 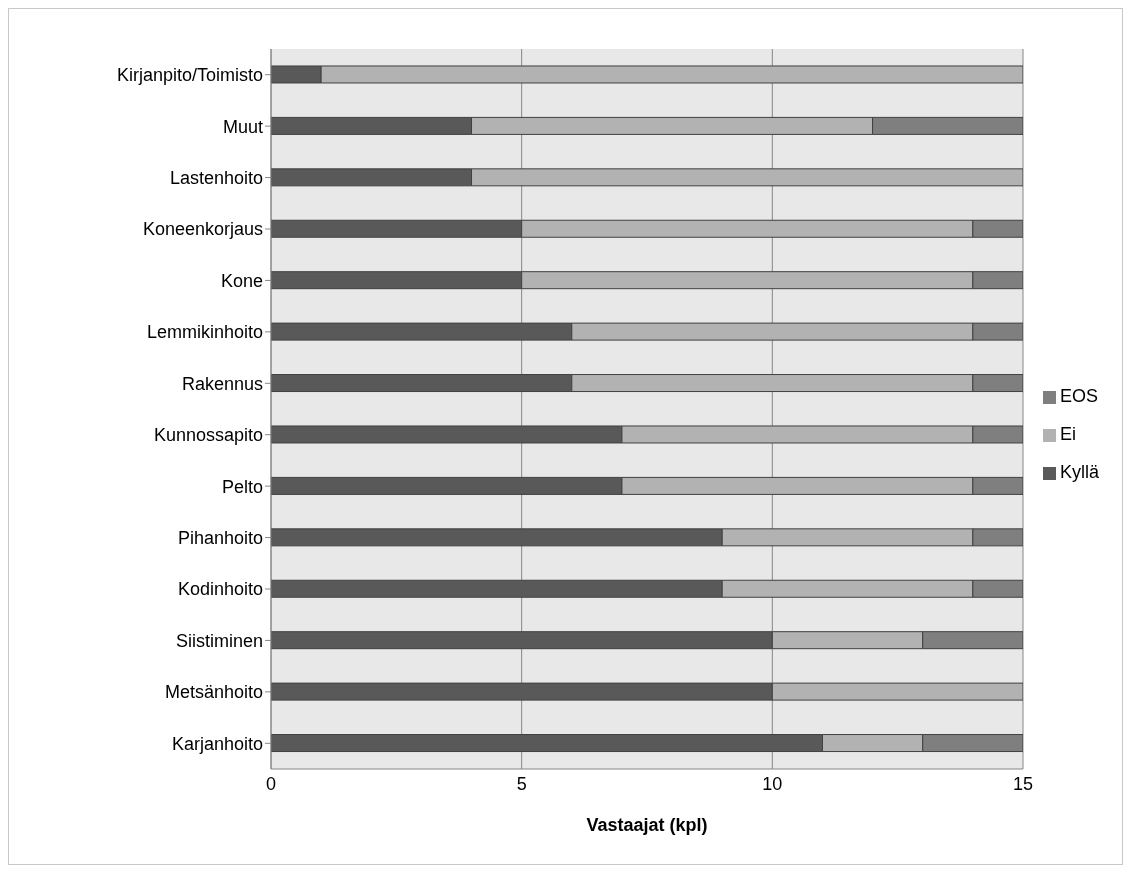 I want to click on y-tick-label: Kodinhoito, so click(x=220, y=589).